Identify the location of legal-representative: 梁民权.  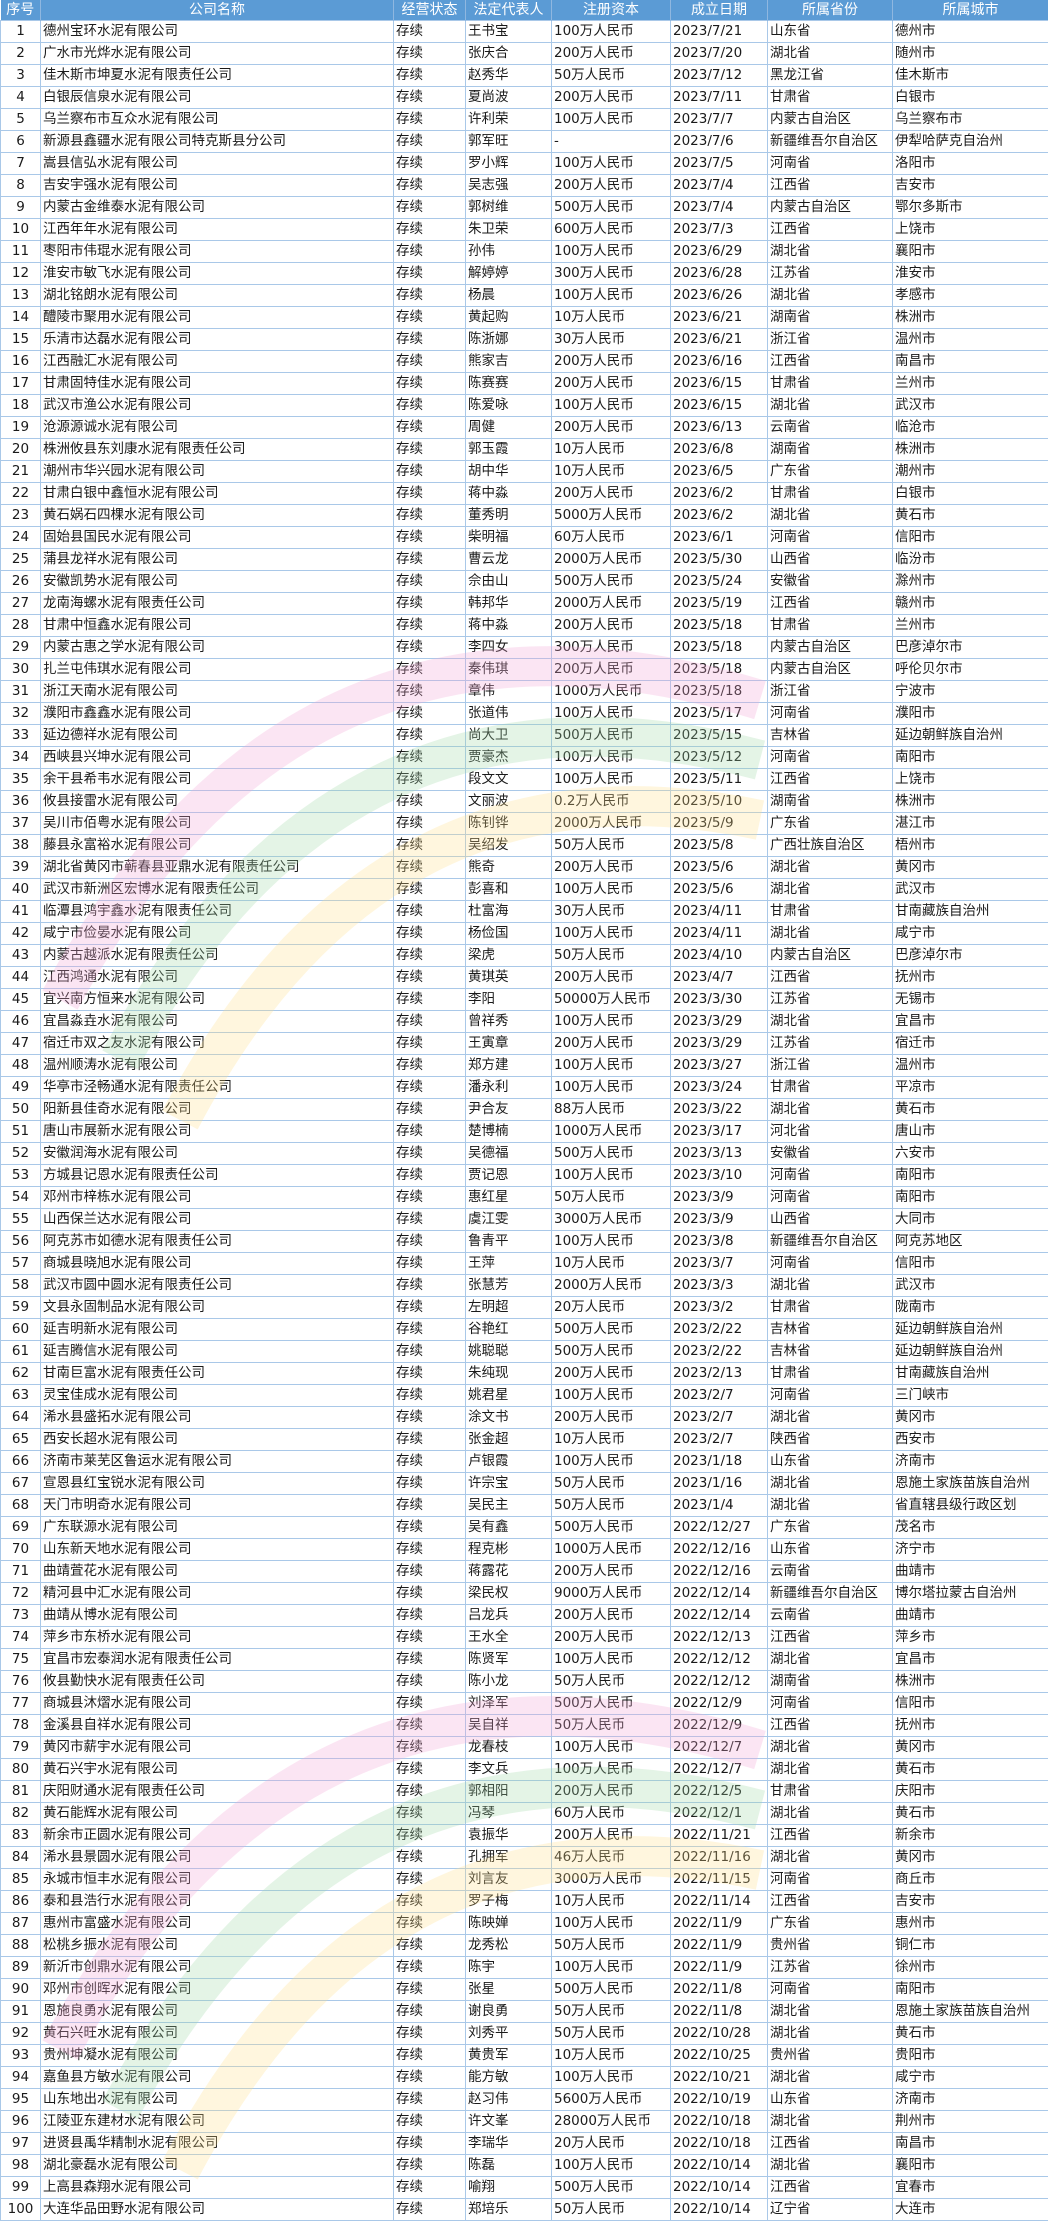
(508, 1593).